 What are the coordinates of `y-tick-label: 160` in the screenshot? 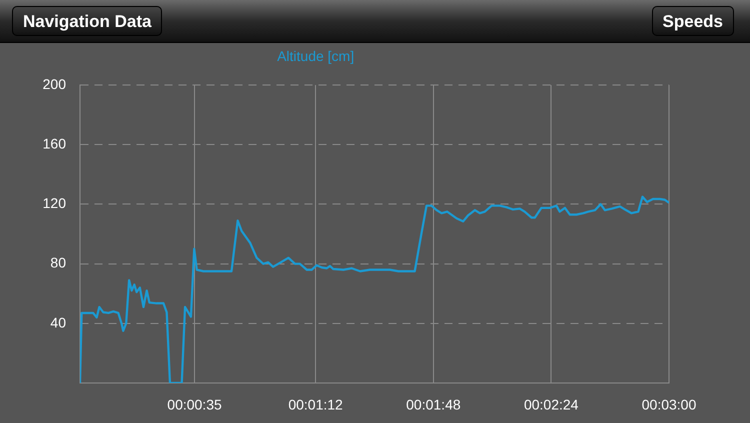 It's located at (54, 143).